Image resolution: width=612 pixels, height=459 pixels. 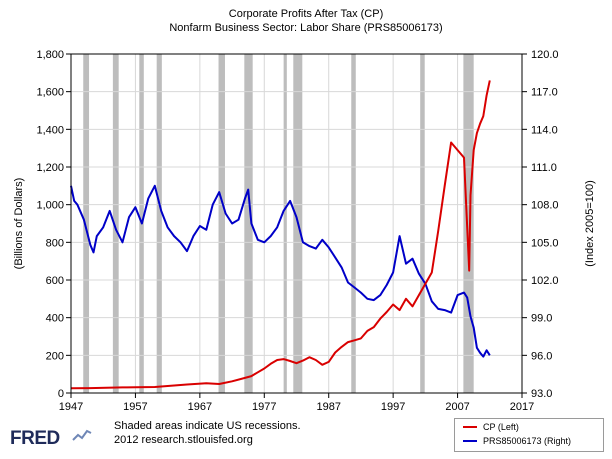 What do you see at coordinates (545, 55) in the screenshot?
I see `y-right-tick-label: 120.0` at bounding box center [545, 55].